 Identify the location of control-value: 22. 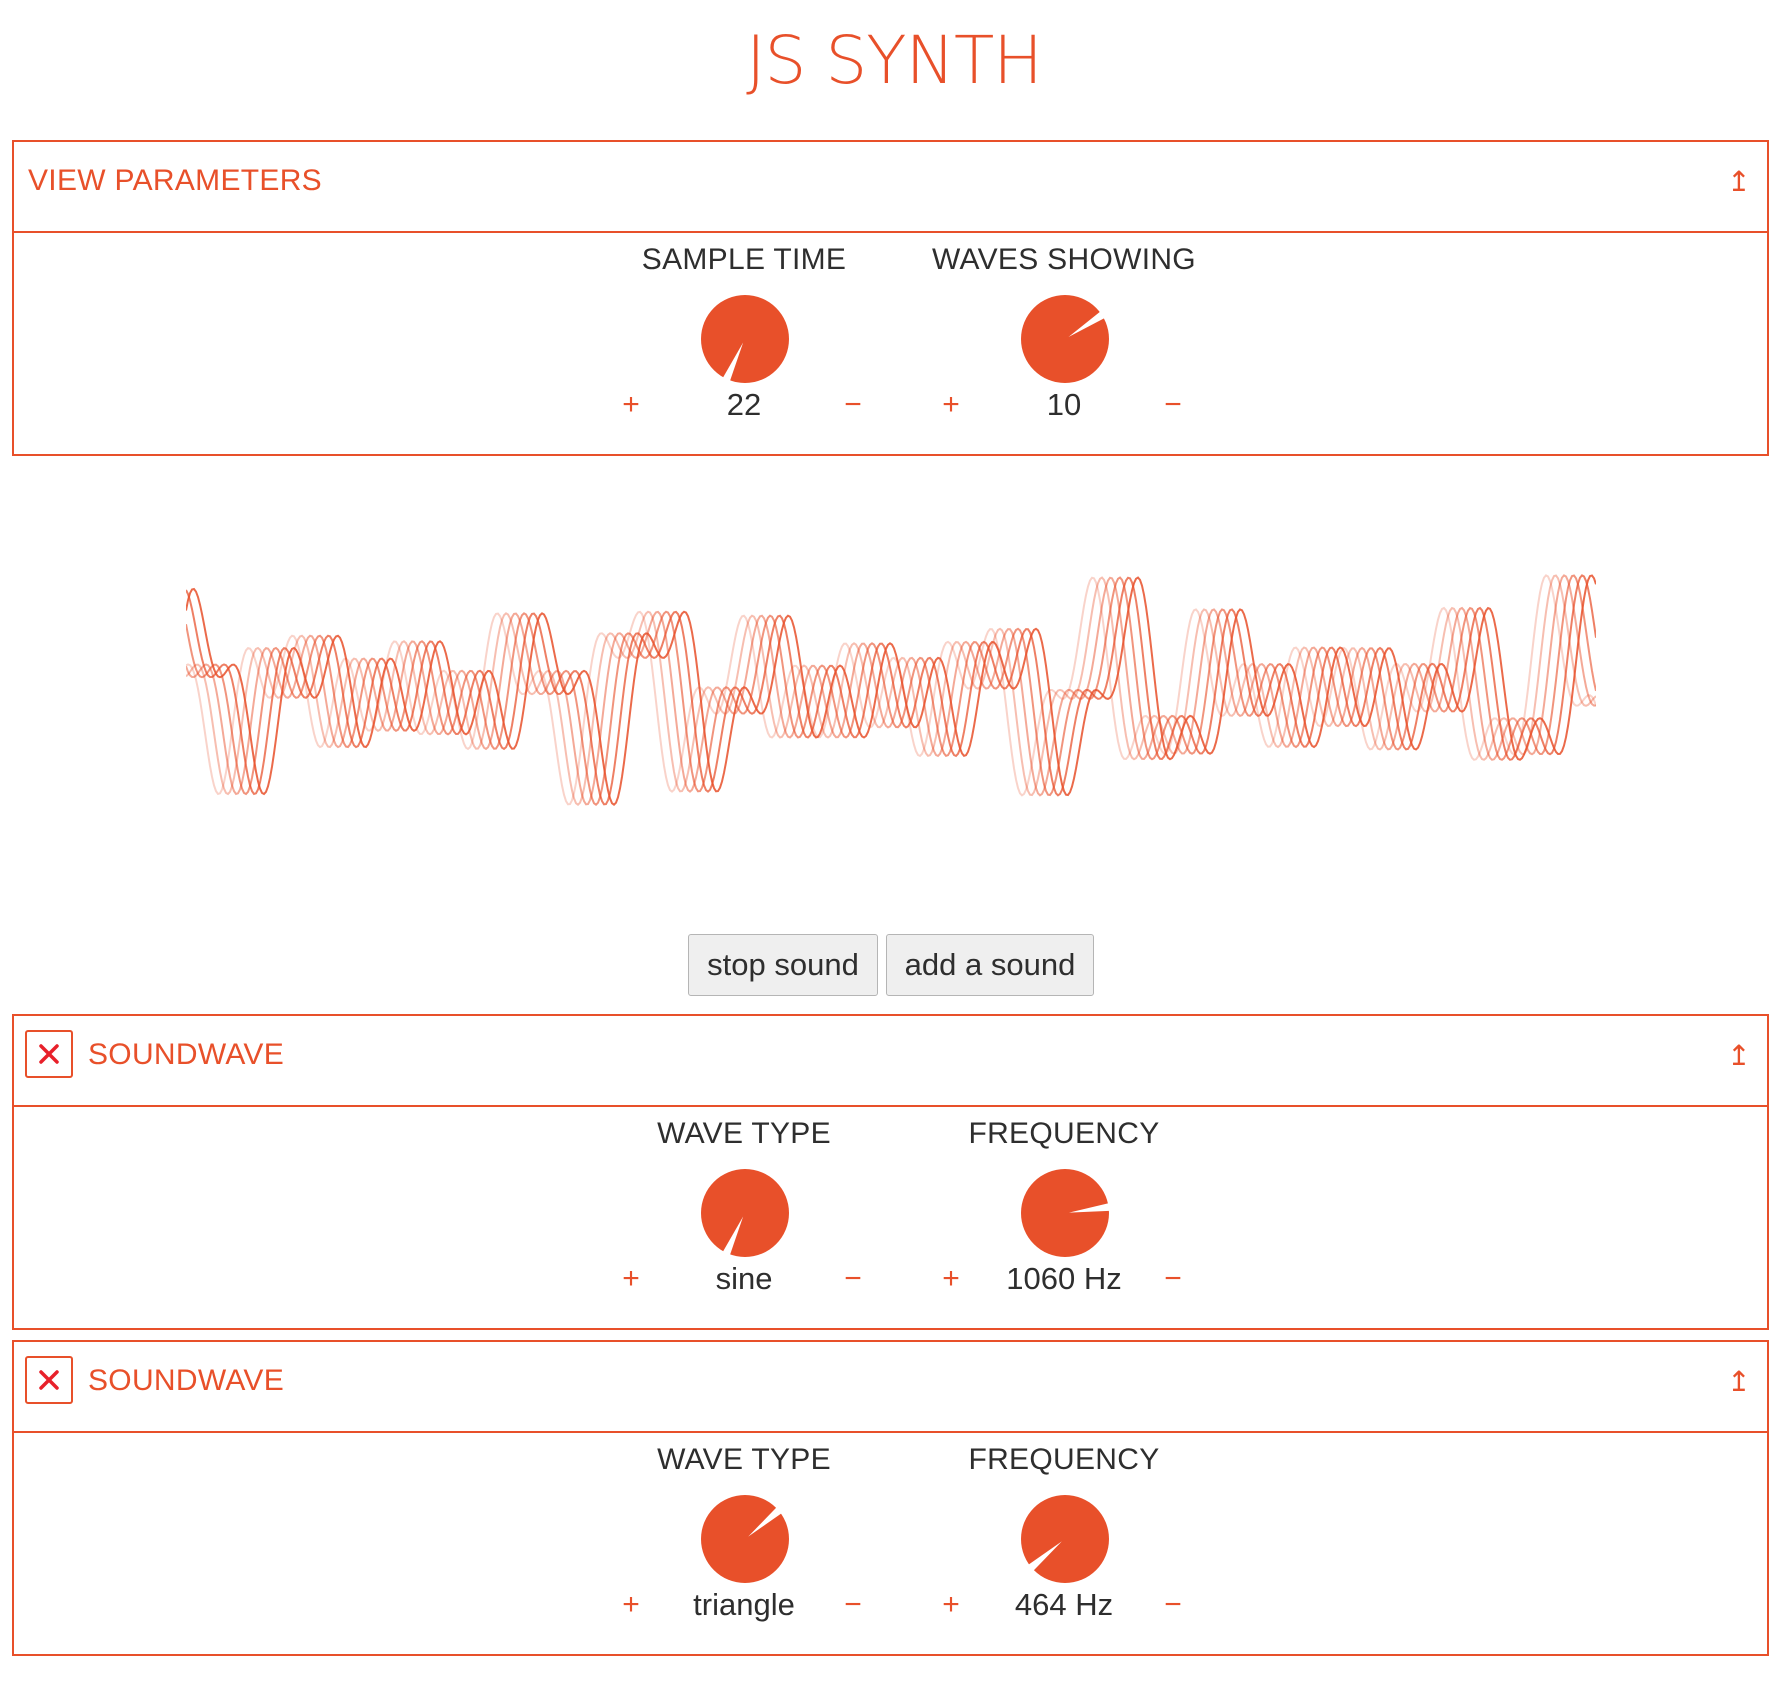
(744, 404).